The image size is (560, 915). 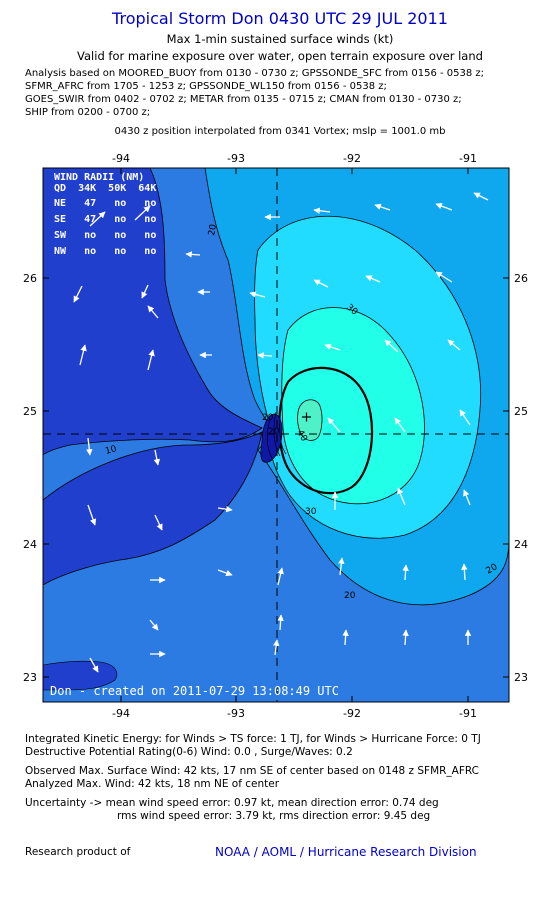 I want to click on contour-line, so click(x=276, y=433).